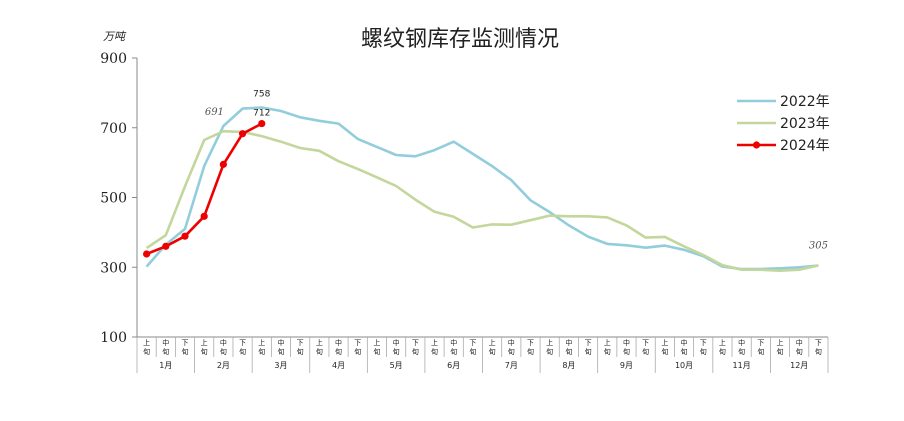  What do you see at coordinates (113, 129) in the screenshot?
I see `y-tick-label: 700` at bounding box center [113, 129].